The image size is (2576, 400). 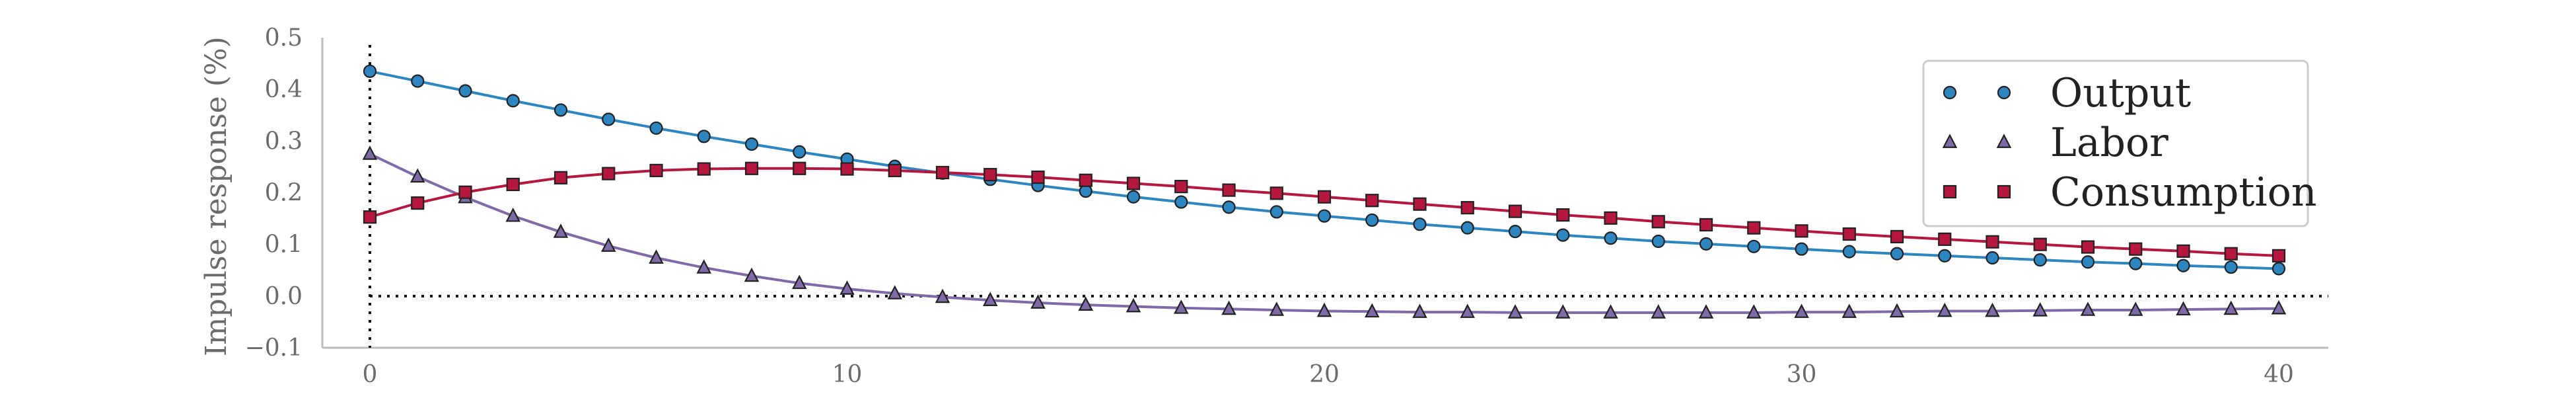 I want to click on y-tick-label: 0.4, so click(x=284, y=89).